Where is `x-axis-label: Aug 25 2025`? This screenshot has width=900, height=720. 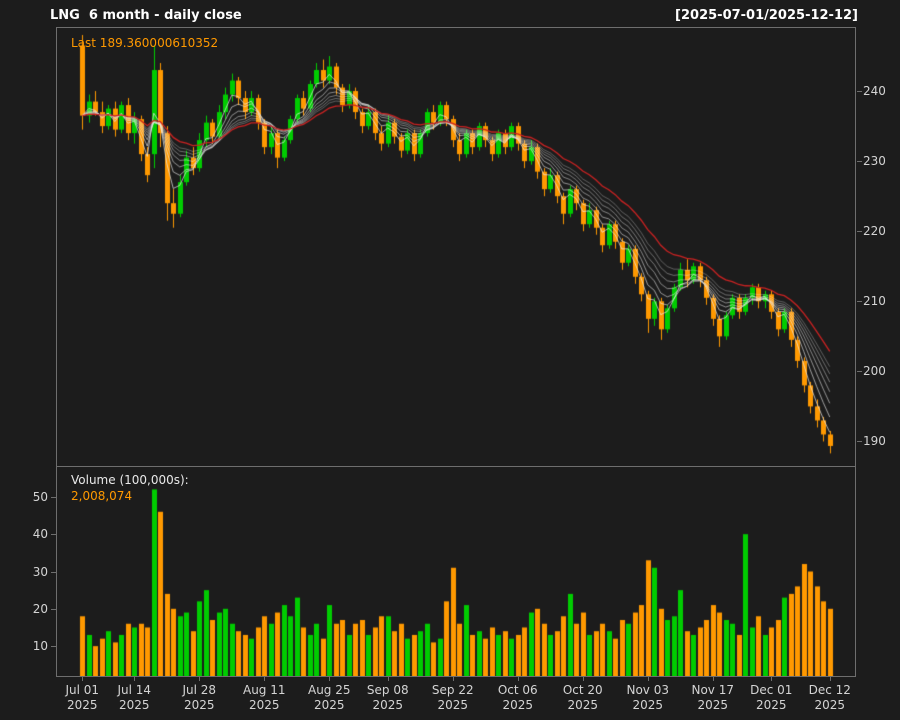 x-axis-label: Aug 25 2025 is located at coordinates (329, 697).